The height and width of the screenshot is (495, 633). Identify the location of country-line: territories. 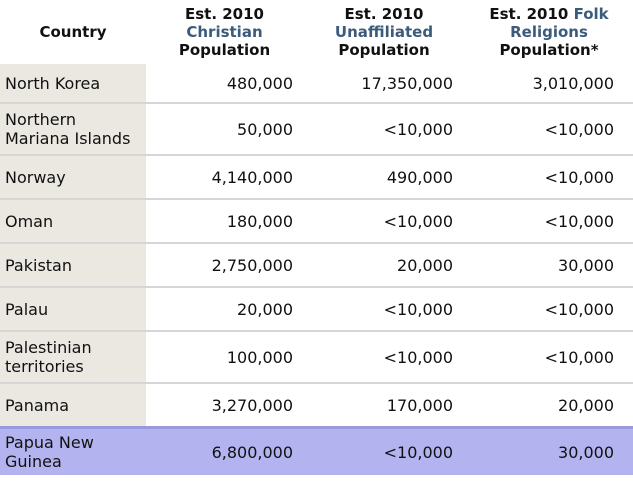
(44, 366).